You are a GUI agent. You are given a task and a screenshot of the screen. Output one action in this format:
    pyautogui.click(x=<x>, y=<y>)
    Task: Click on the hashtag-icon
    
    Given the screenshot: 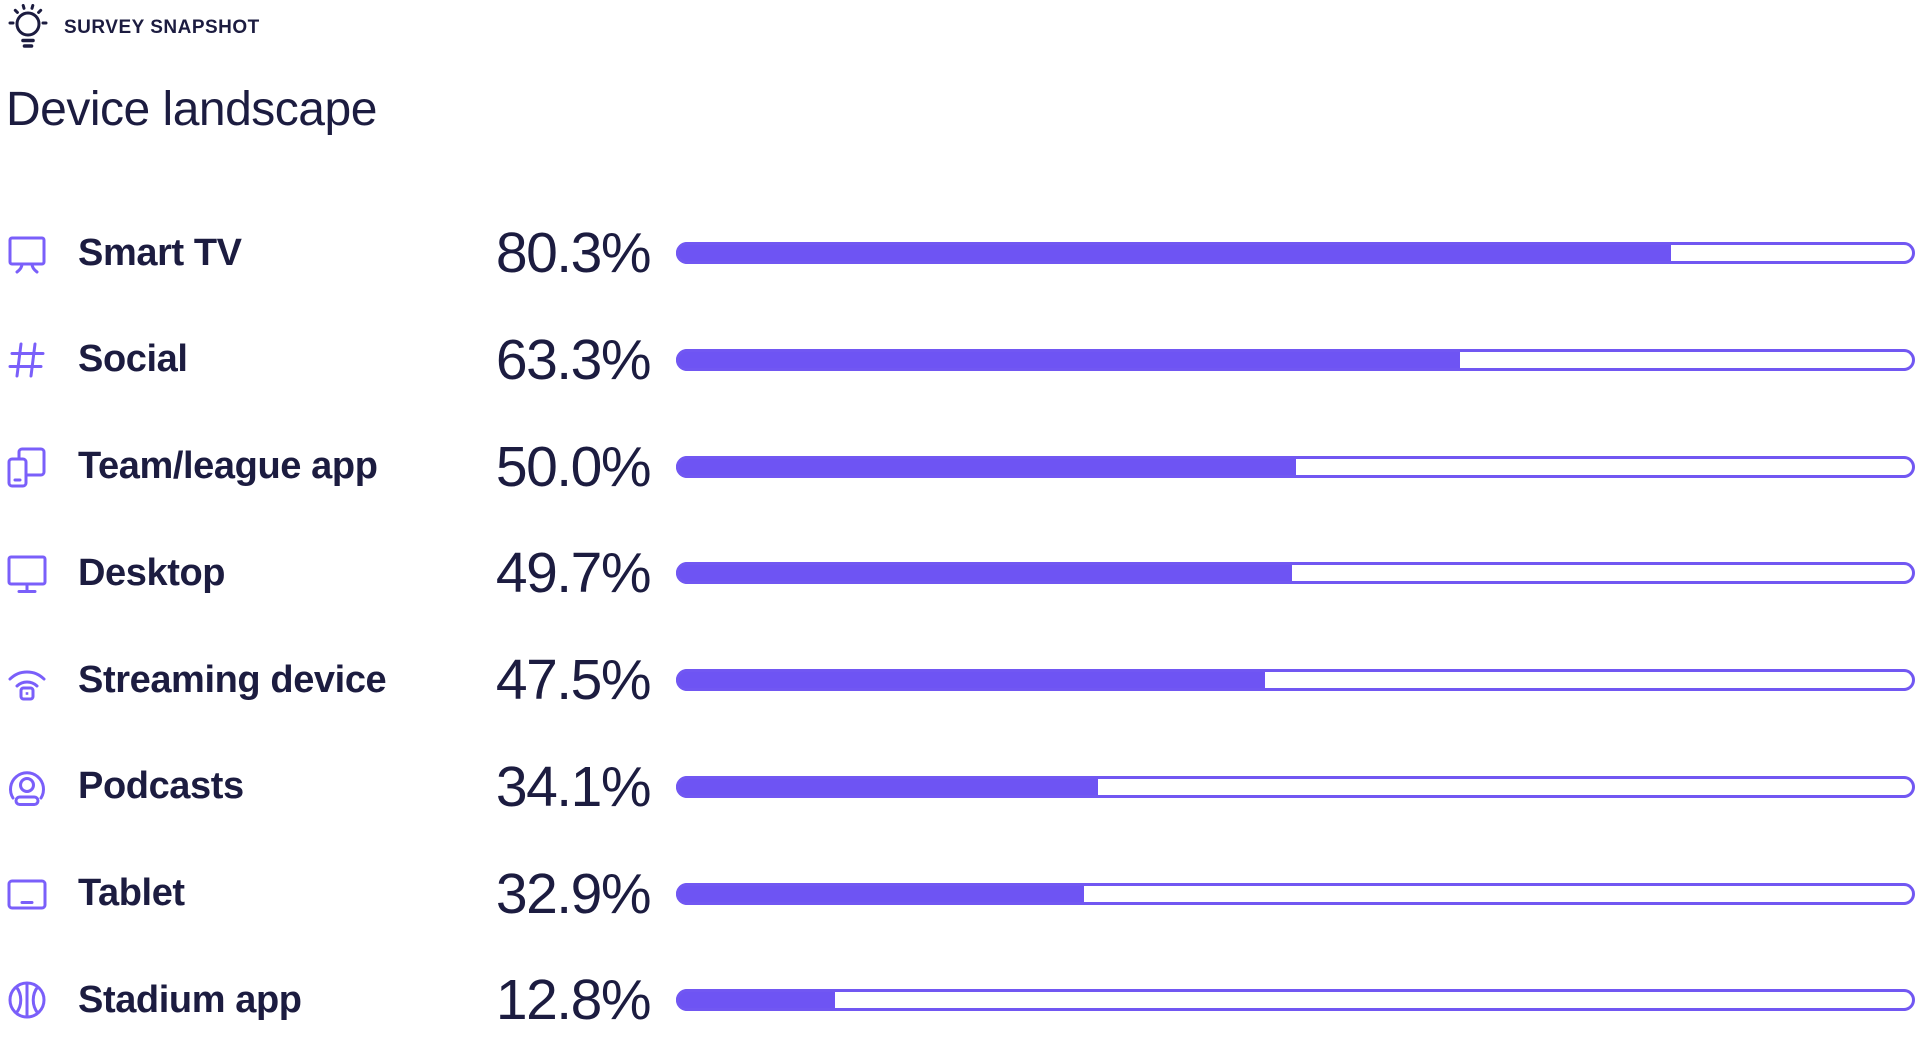 What is the action you would take?
    pyautogui.click(x=27, y=360)
    